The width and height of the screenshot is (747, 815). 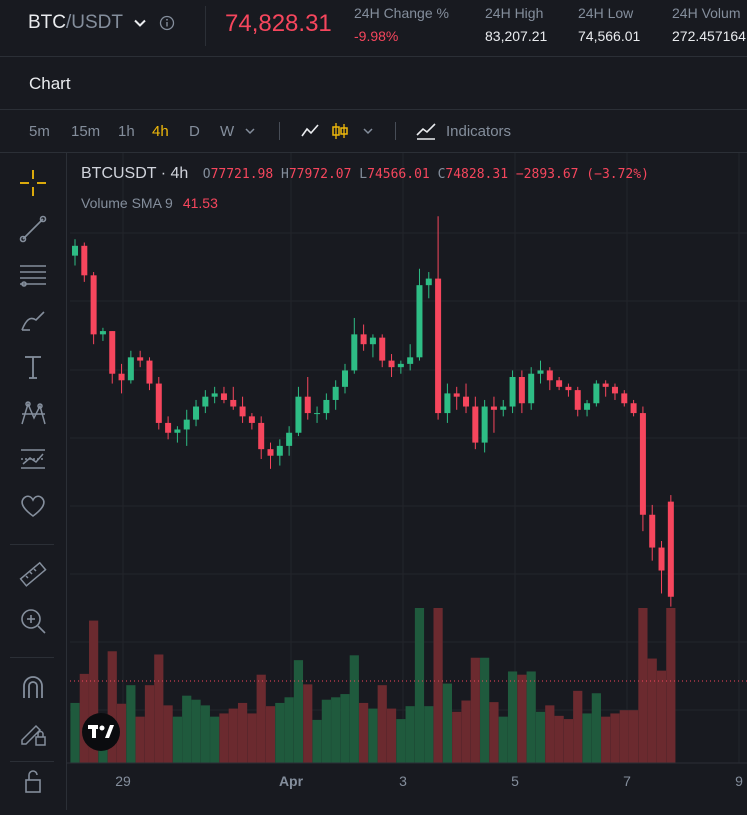 I want to click on stat-value: 74,566.01, so click(x=609, y=36).